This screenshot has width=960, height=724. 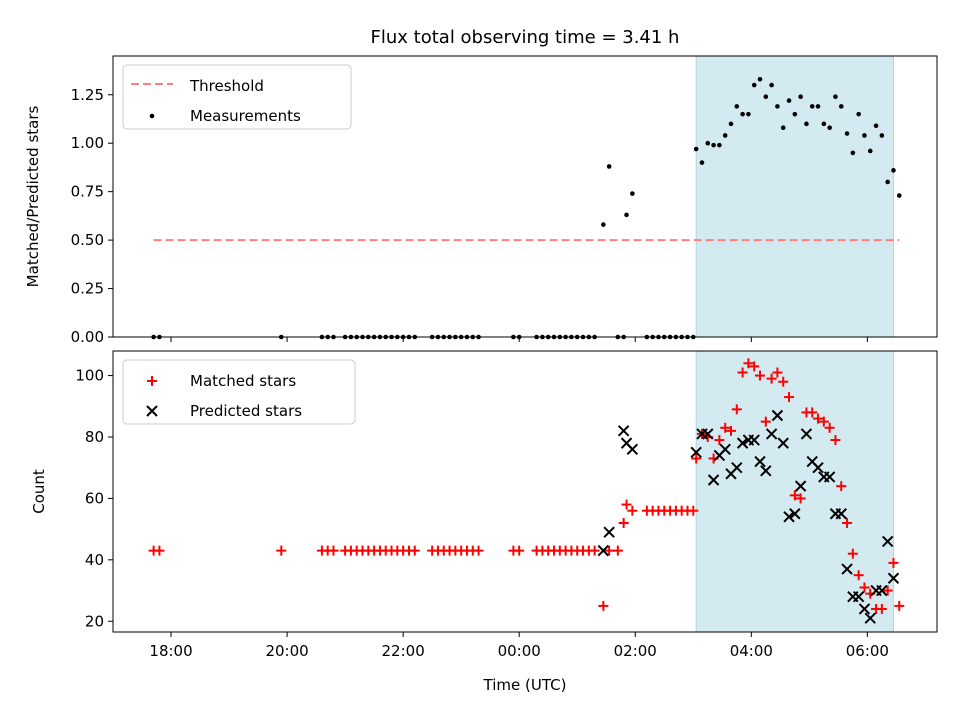 I want to click on y-tick-label: 0.25, so click(x=87, y=289).